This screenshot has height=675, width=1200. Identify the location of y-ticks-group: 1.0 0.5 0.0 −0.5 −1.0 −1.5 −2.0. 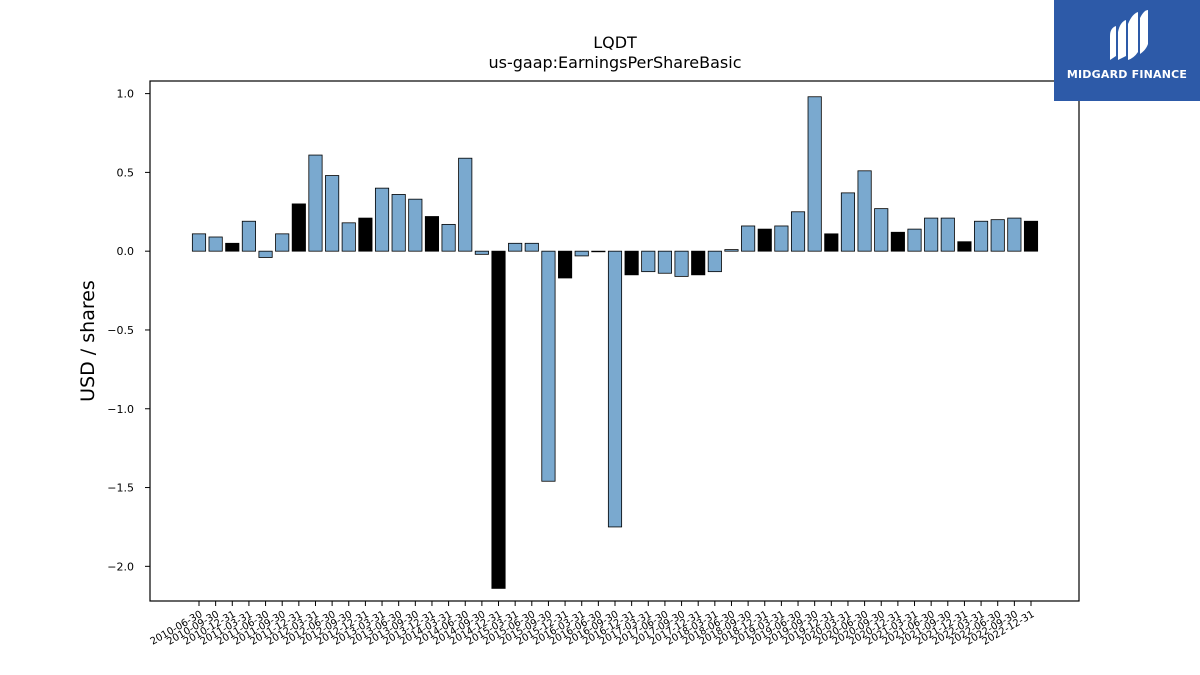
(128, 330).